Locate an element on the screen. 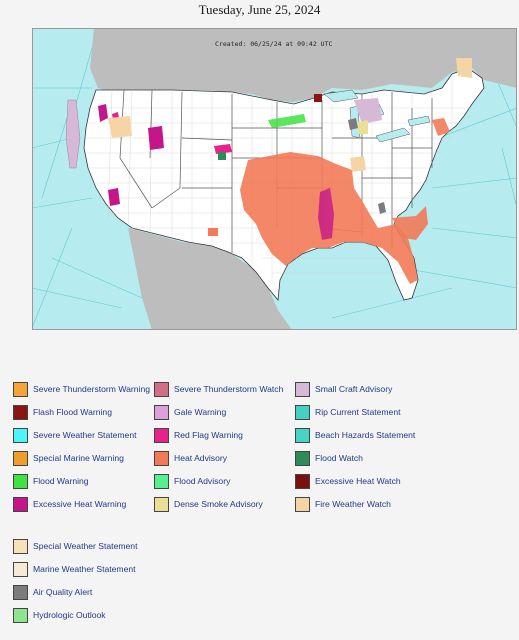 Image resolution: width=519 pixels, height=640 pixels. red-flag-warning-area is located at coordinates (223, 149).